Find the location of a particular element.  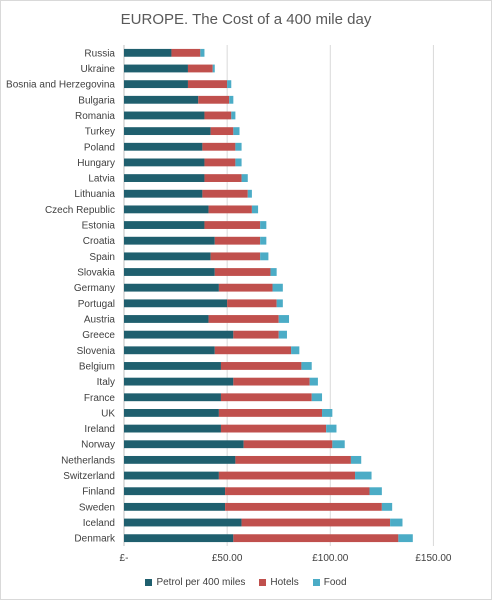

category-label: Germany is located at coordinates (94, 288).